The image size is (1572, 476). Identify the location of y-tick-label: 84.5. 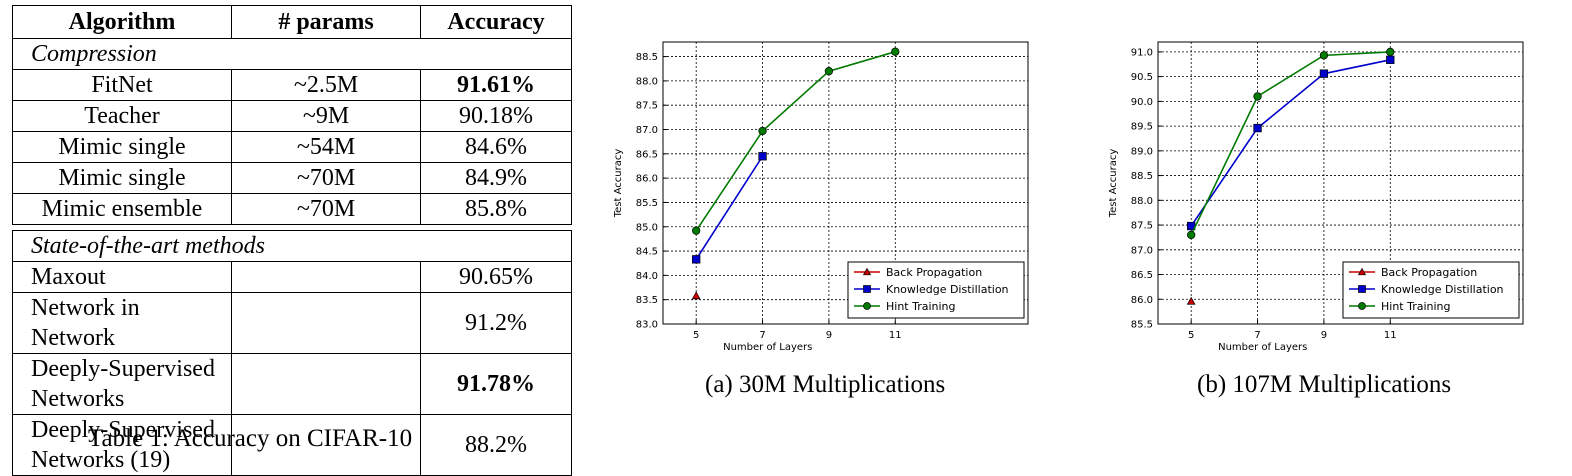
(647, 252).